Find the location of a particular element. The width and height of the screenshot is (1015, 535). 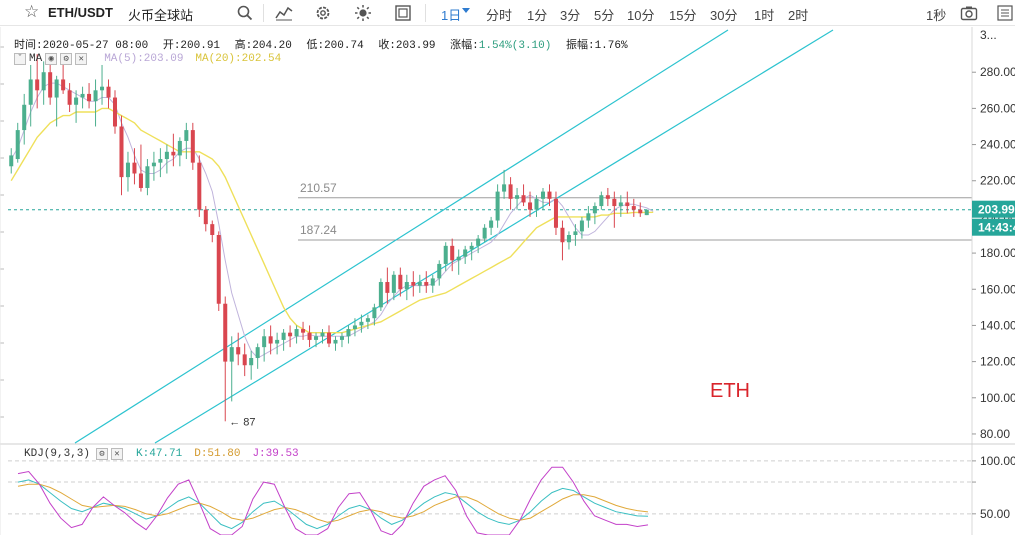

interval-30m: 30分 is located at coordinates (724, 15).